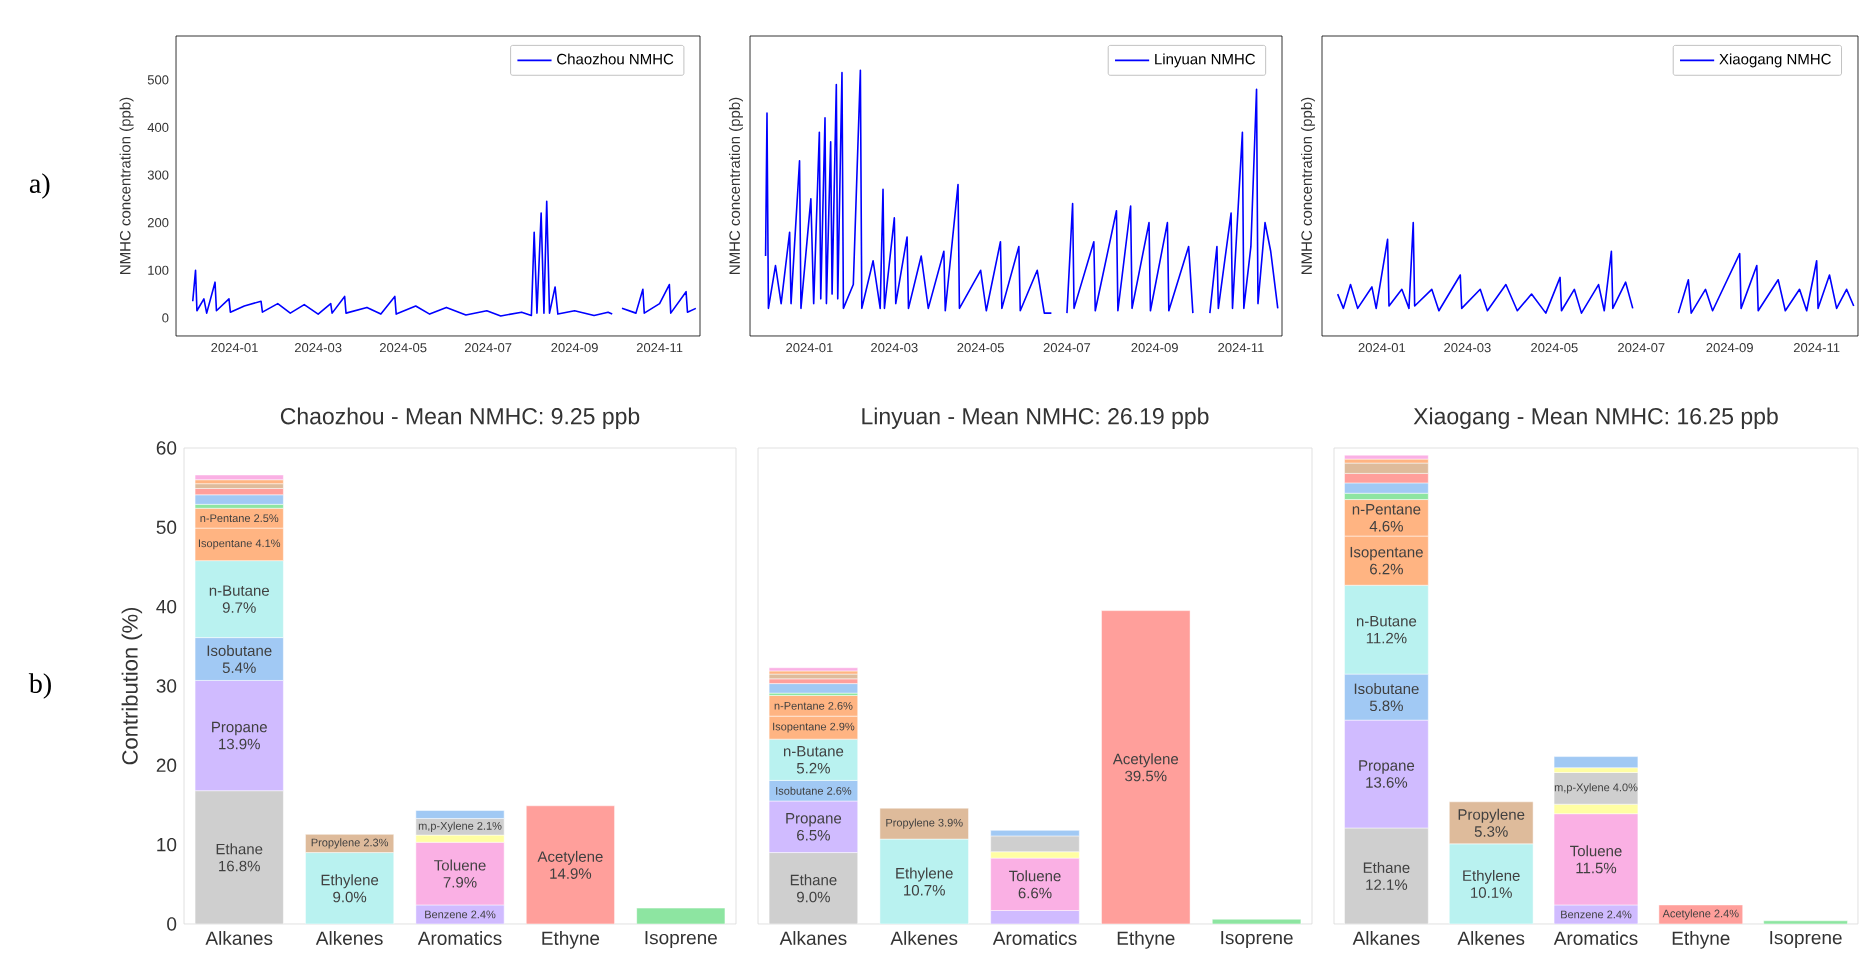 The width and height of the screenshot is (1868, 958). Describe the element at coordinates (166, 765) in the screenshot. I see `y-tick-label: 20` at that location.